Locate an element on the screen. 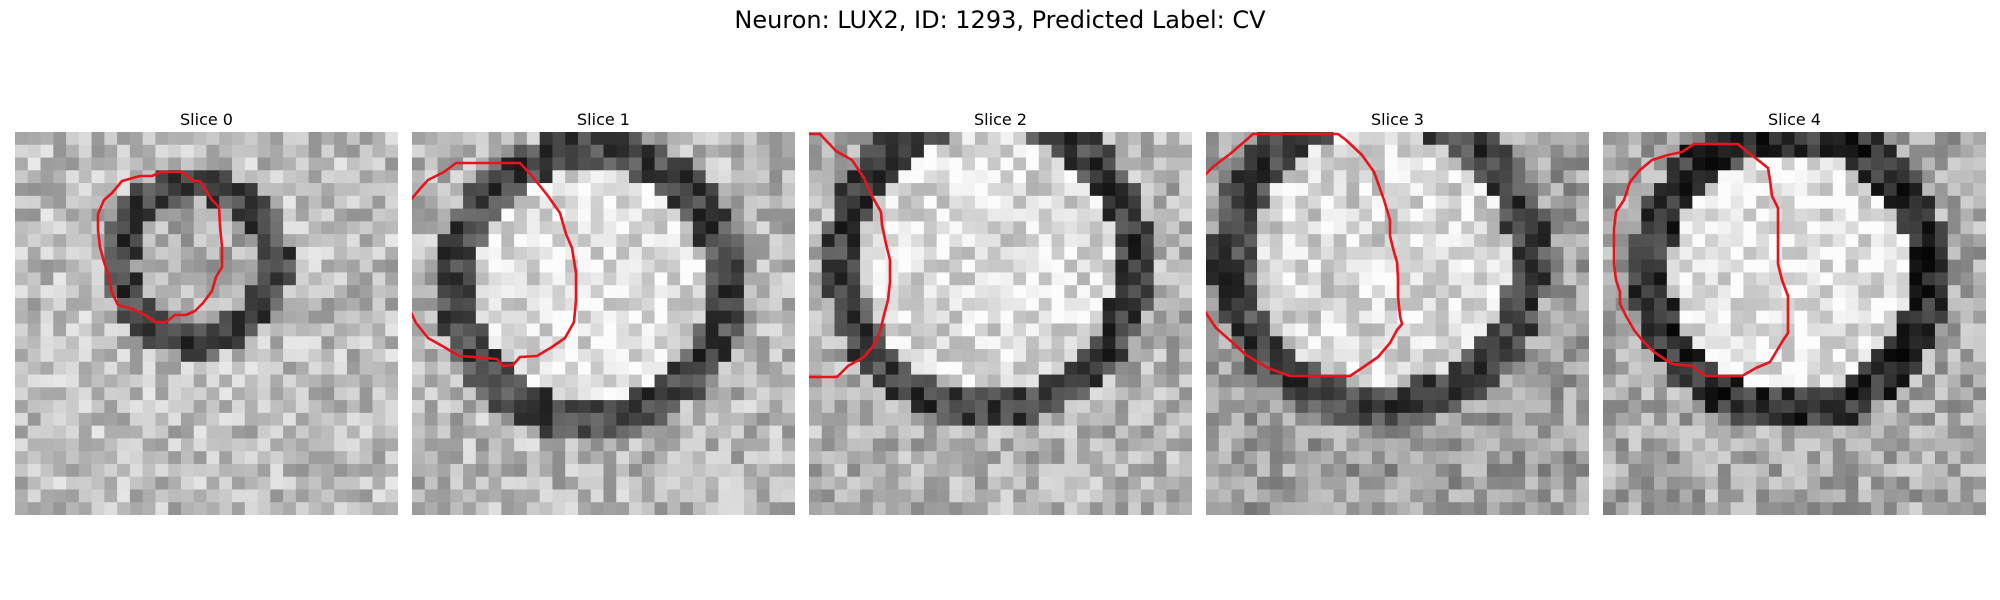 This screenshot has width=2000, height=600. slice-panel-2: Slice 2 is located at coordinates (1000, 311).